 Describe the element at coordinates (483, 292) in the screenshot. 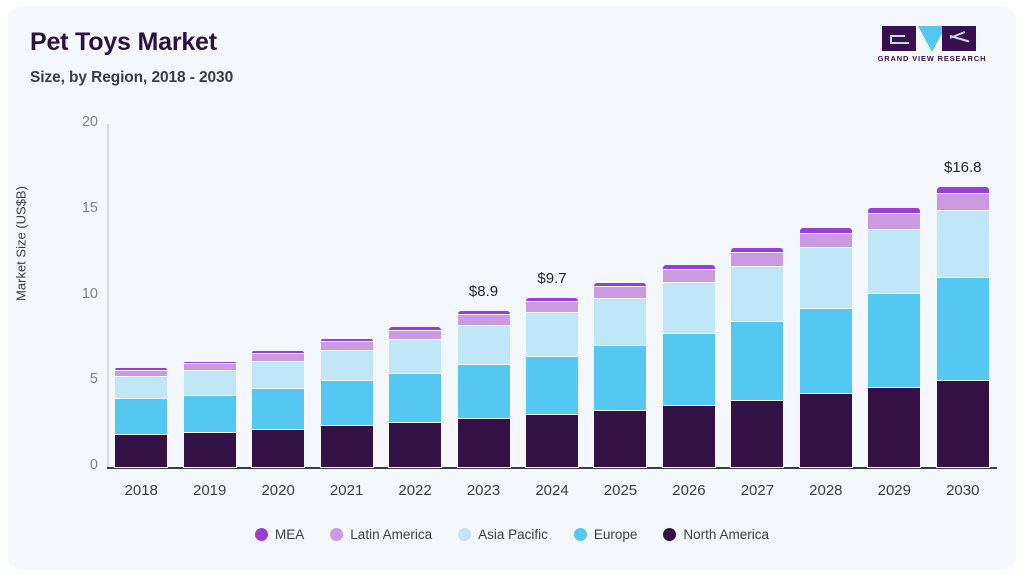

I see `data-label: $8.9` at that location.